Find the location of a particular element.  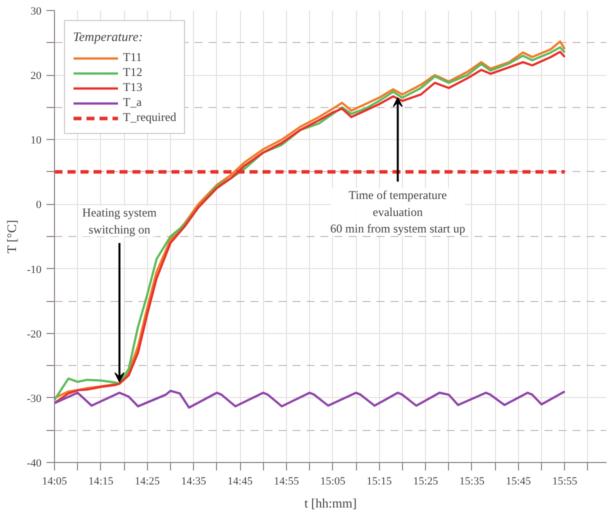

y-tick-label: -10 is located at coordinates (34, 270).